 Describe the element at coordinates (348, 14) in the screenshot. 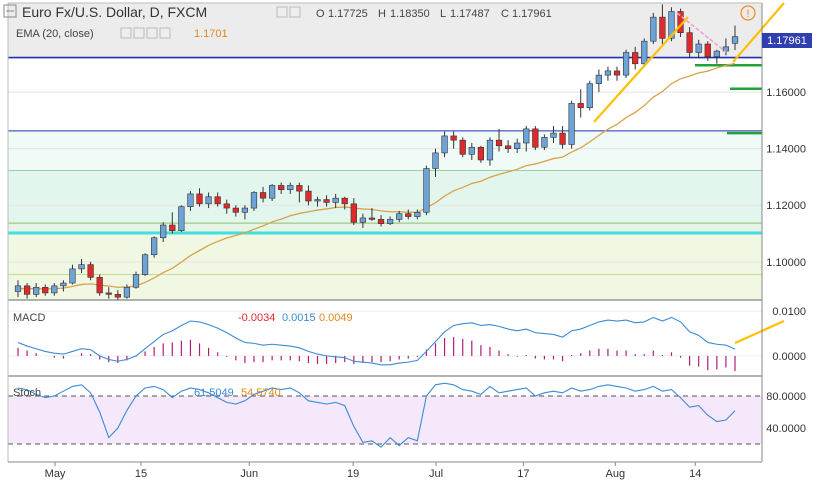

I see `ohlc-o-value: 1.17725` at that location.